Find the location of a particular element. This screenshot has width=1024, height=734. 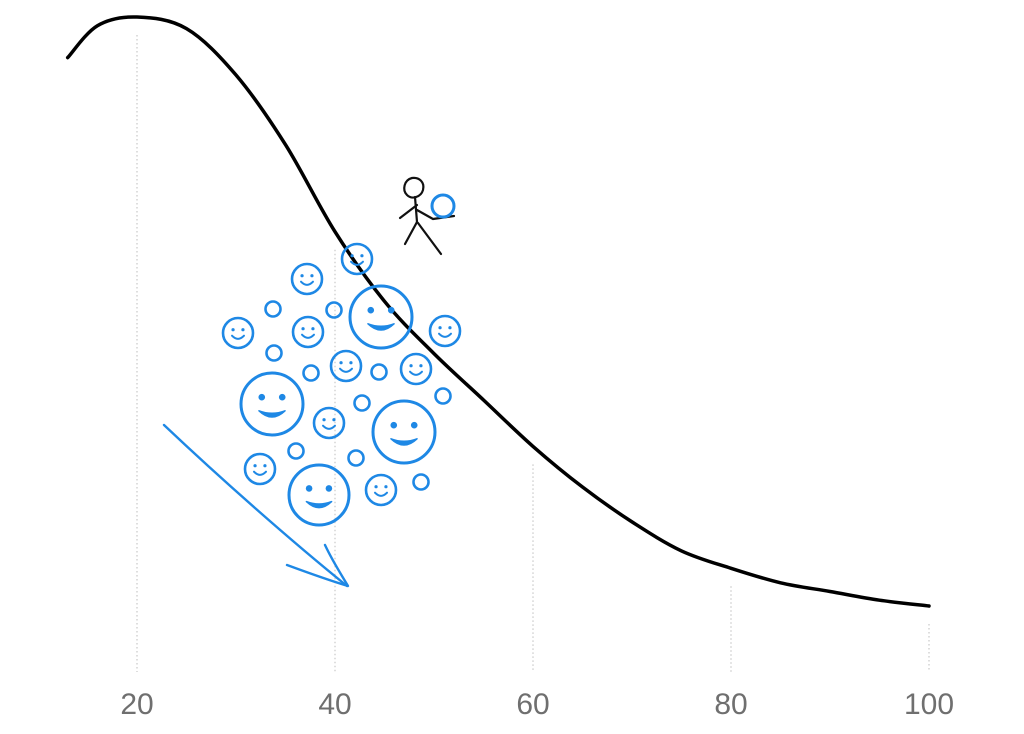

ball-icon is located at coordinates (443, 206).